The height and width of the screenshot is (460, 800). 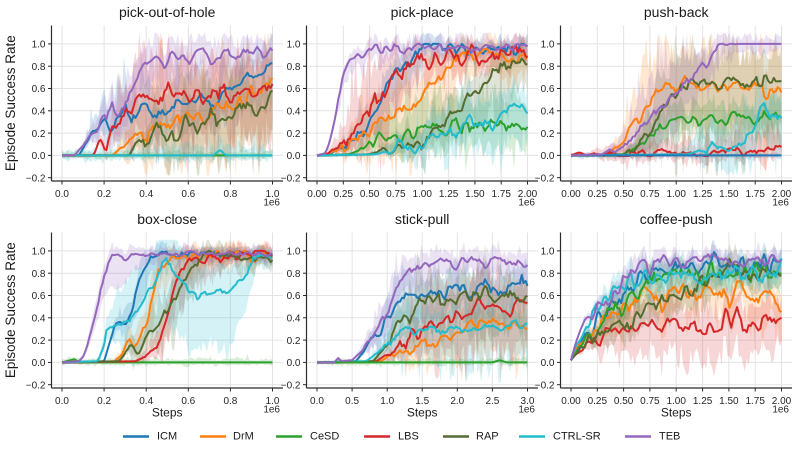 I want to click on svg-text: stick-pull, so click(x=422, y=219).